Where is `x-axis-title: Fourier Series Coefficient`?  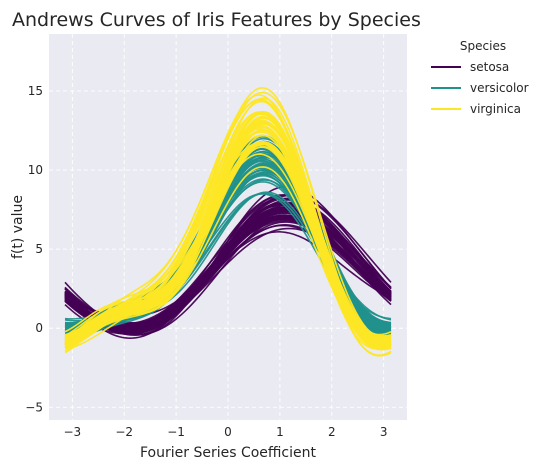
x-axis-title: Fourier Series Coefficient is located at coordinates (228, 453).